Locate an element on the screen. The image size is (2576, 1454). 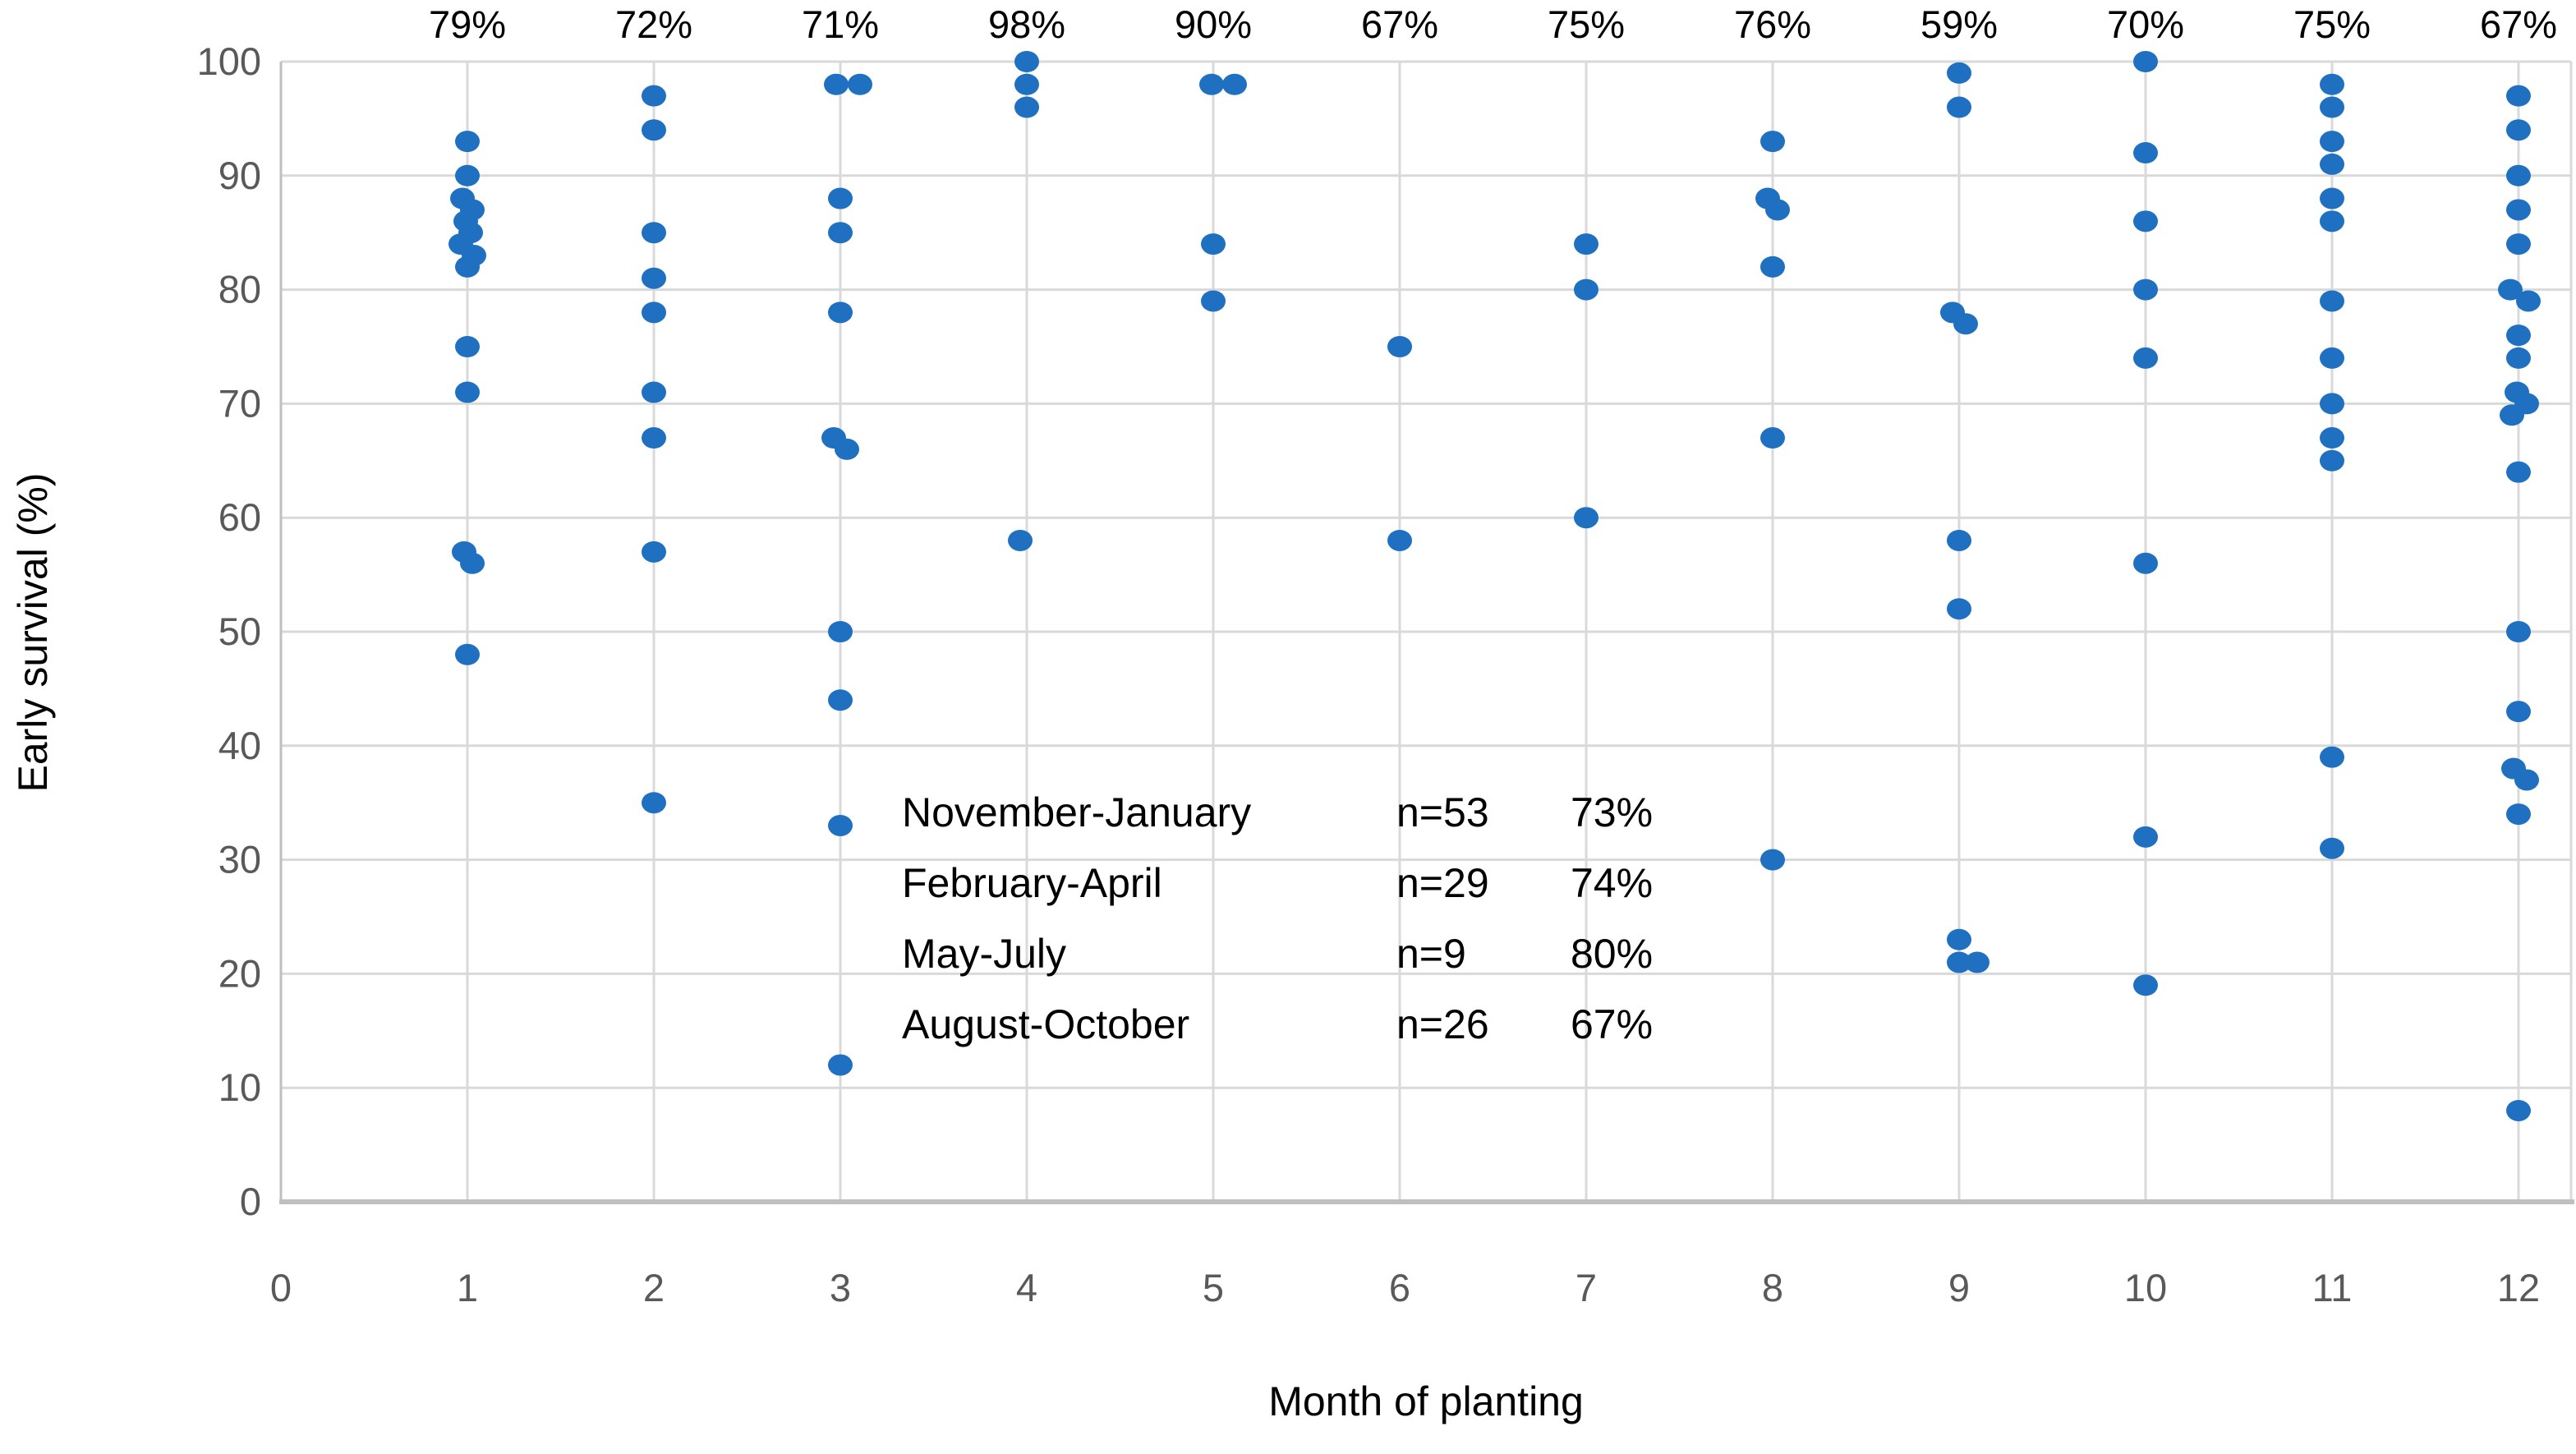
legend-row: May-July n=9 80% is located at coordinates (1277, 954).